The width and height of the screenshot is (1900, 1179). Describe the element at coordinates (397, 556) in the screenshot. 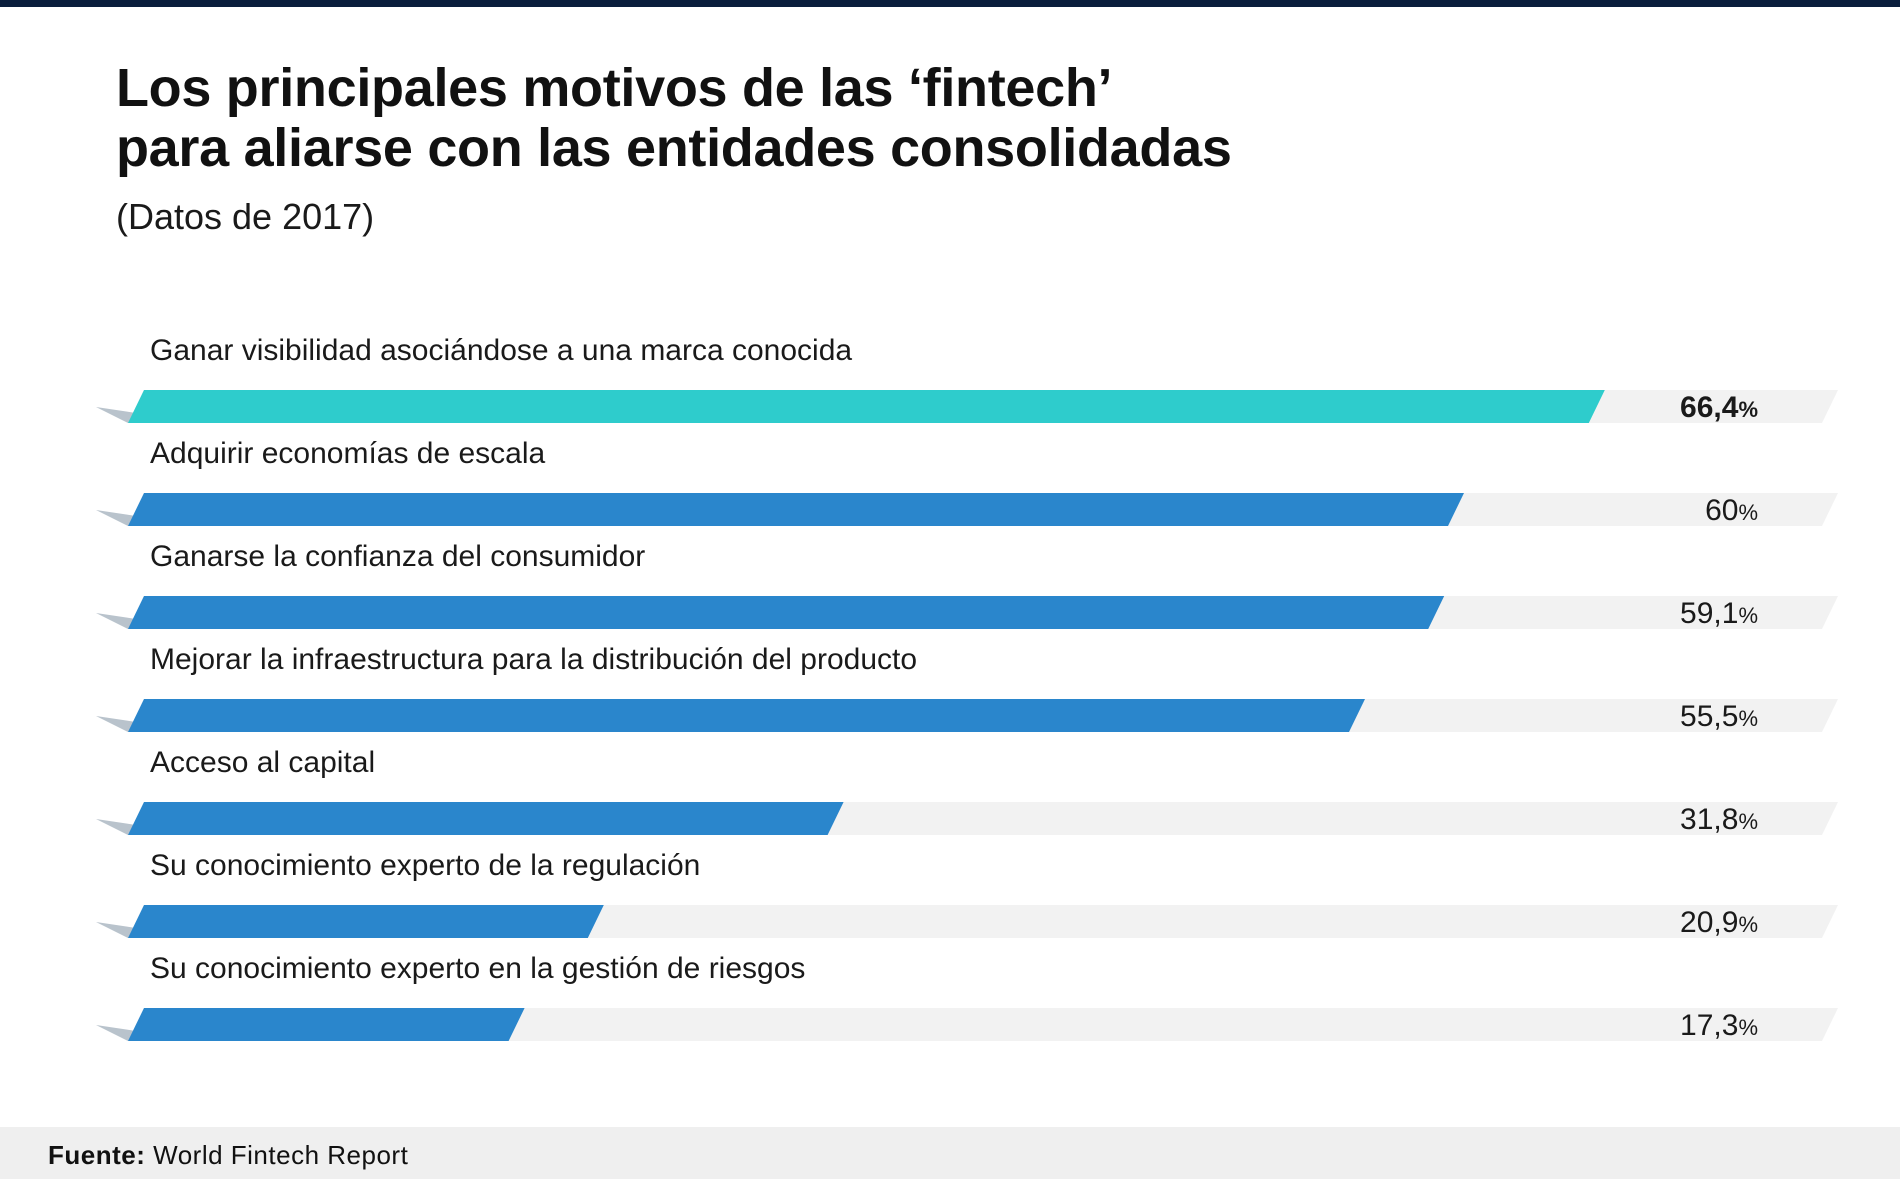

I see `category-label: Ganarse la confianza del consumidor` at that location.